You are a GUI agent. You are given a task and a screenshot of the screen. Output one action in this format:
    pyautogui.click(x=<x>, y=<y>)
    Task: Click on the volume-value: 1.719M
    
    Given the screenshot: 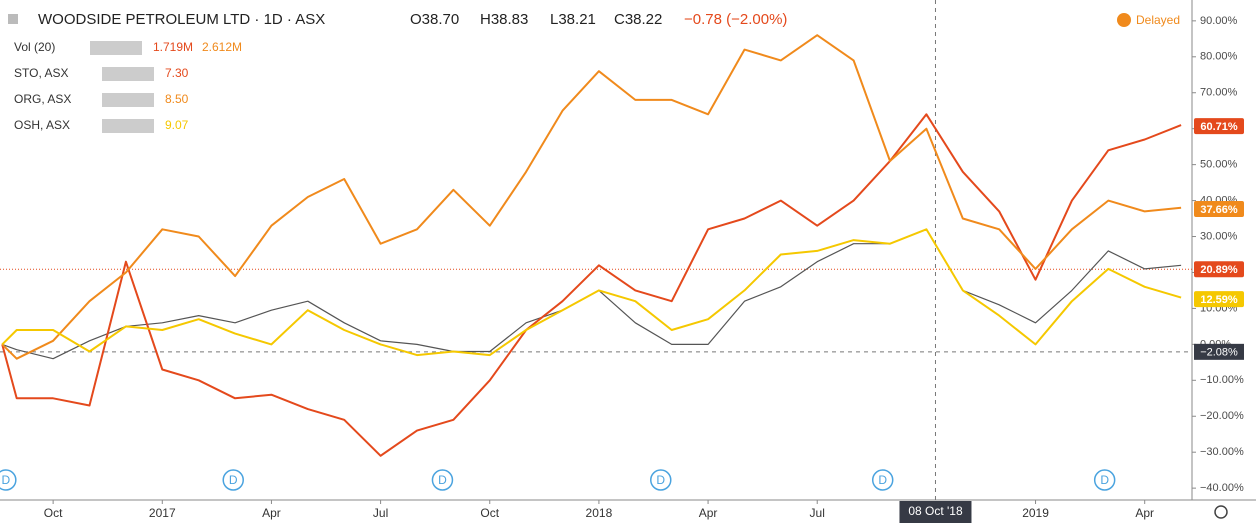 What is the action you would take?
    pyautogui.click(x=173, y=47)
    